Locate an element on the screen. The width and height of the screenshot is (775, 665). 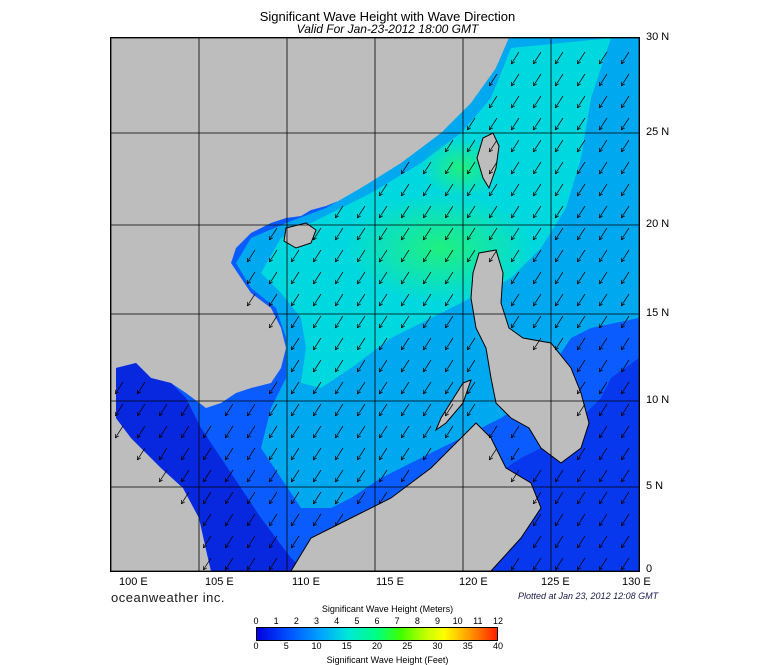
colorbar-meter-tick: 12 is located at coordinates (498, 621).